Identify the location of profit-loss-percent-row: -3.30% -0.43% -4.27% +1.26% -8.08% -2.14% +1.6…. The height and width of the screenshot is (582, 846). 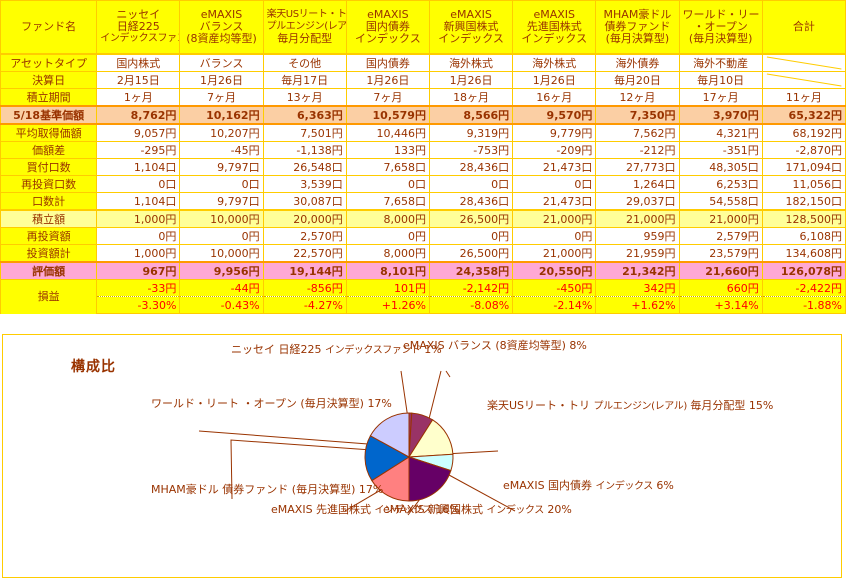
(423, 305).